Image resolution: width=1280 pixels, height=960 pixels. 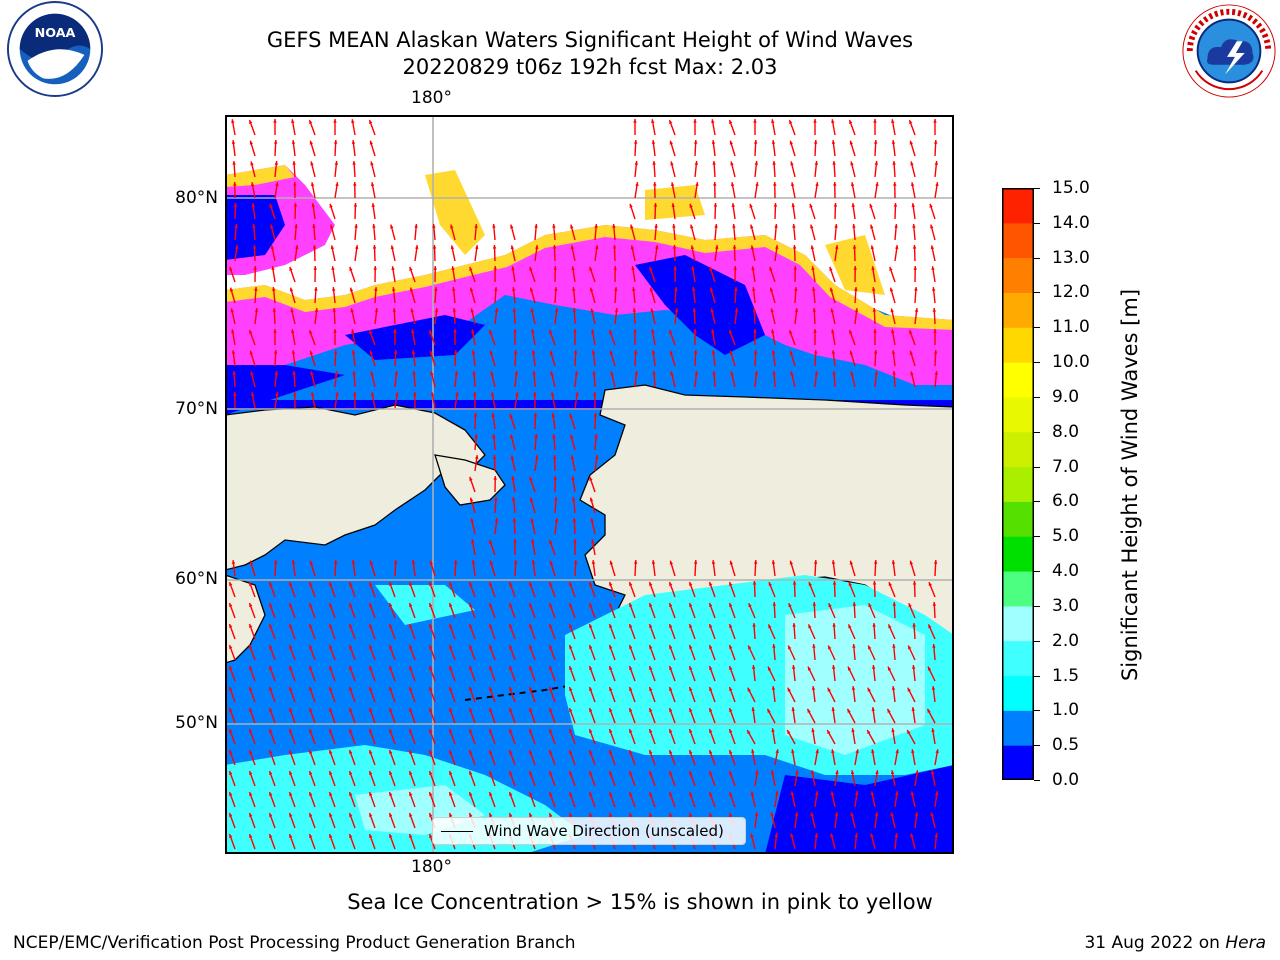 What do you see at coordinates (589, 220) in the screenshot?
I see `no-data-region` at bounding box center [589, 220].